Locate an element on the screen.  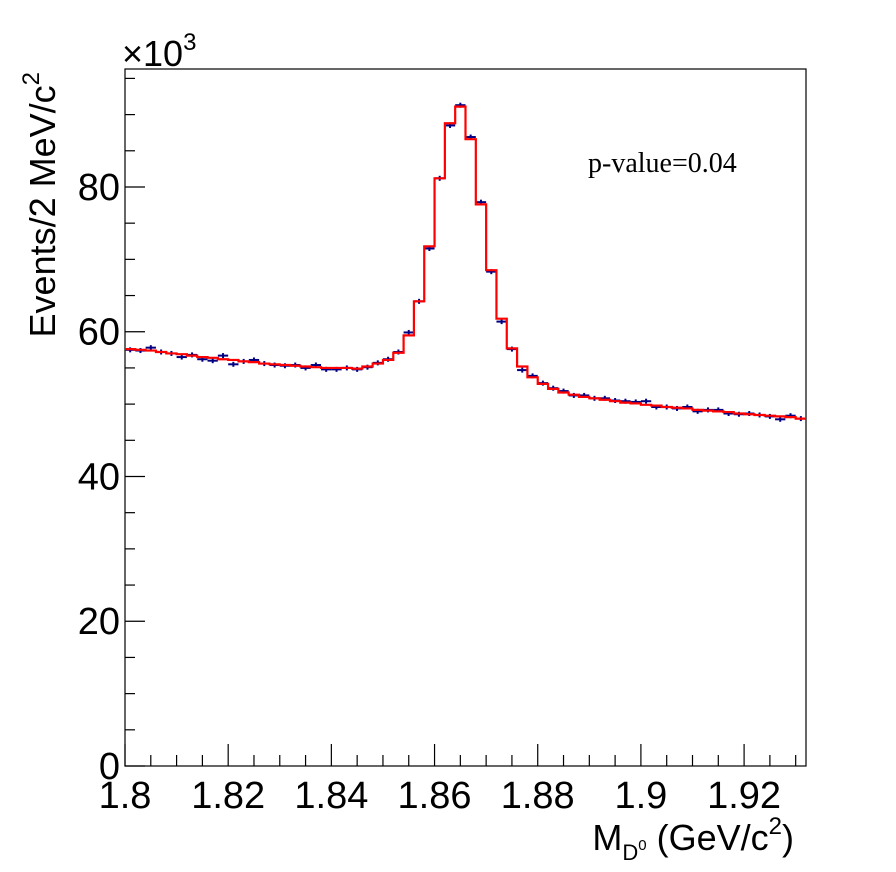
x-tick-label: 1.88 is located at coordinates (538, 796).